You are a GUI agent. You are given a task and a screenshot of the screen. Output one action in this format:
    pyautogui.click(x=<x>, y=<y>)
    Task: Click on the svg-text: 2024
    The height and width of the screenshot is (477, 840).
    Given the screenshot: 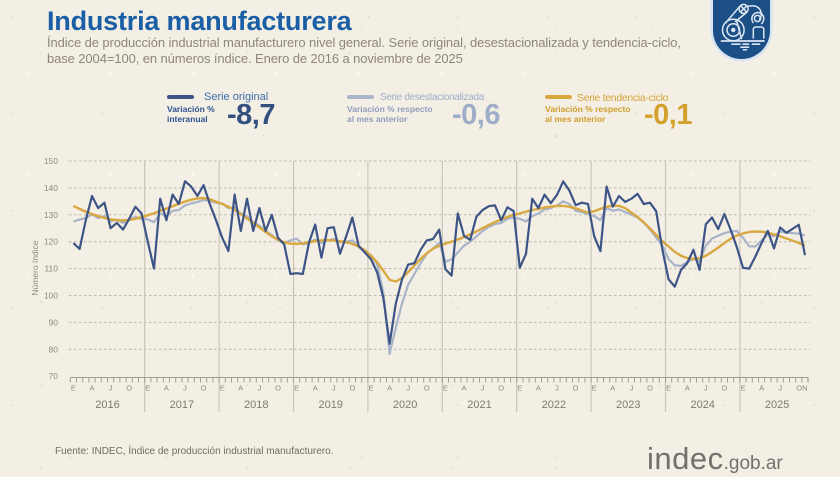 What is the action you would take?
    pyautogui.click(x=702, y=405)
    